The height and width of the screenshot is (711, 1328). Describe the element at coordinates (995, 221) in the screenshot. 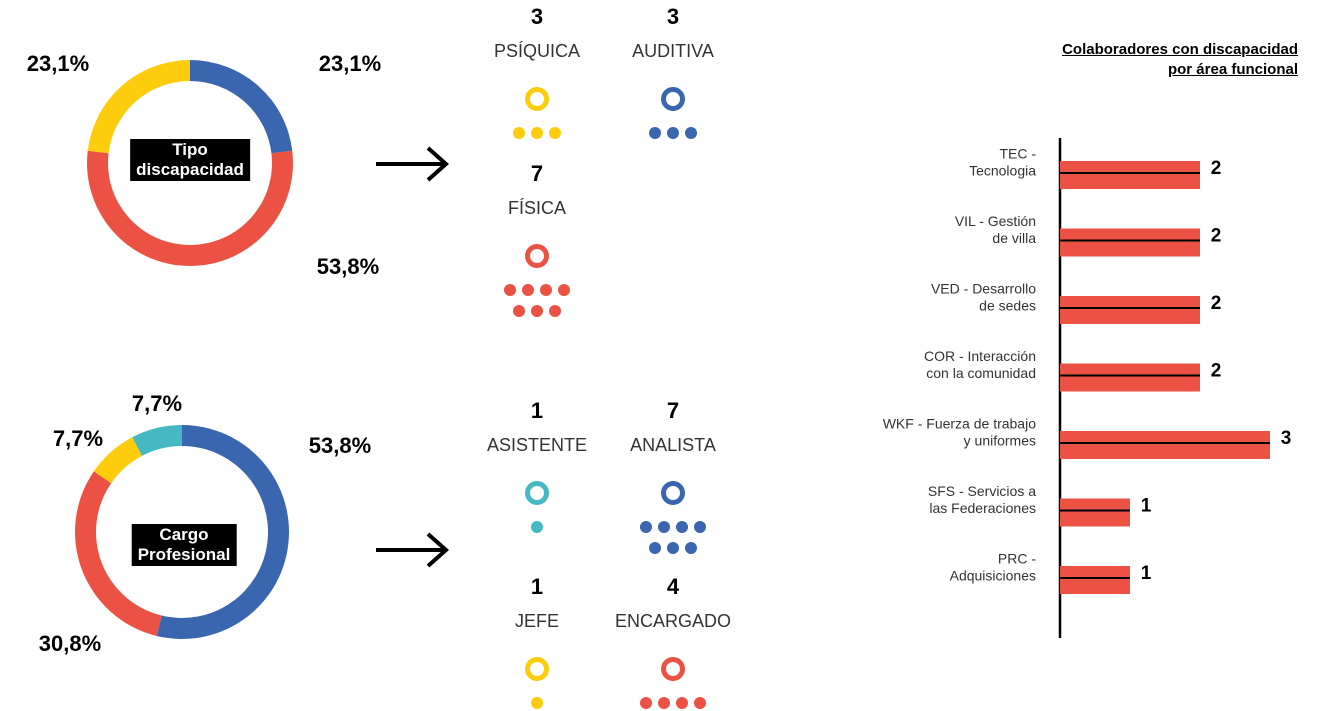

I see `category: VIL - Gestión` at that location.